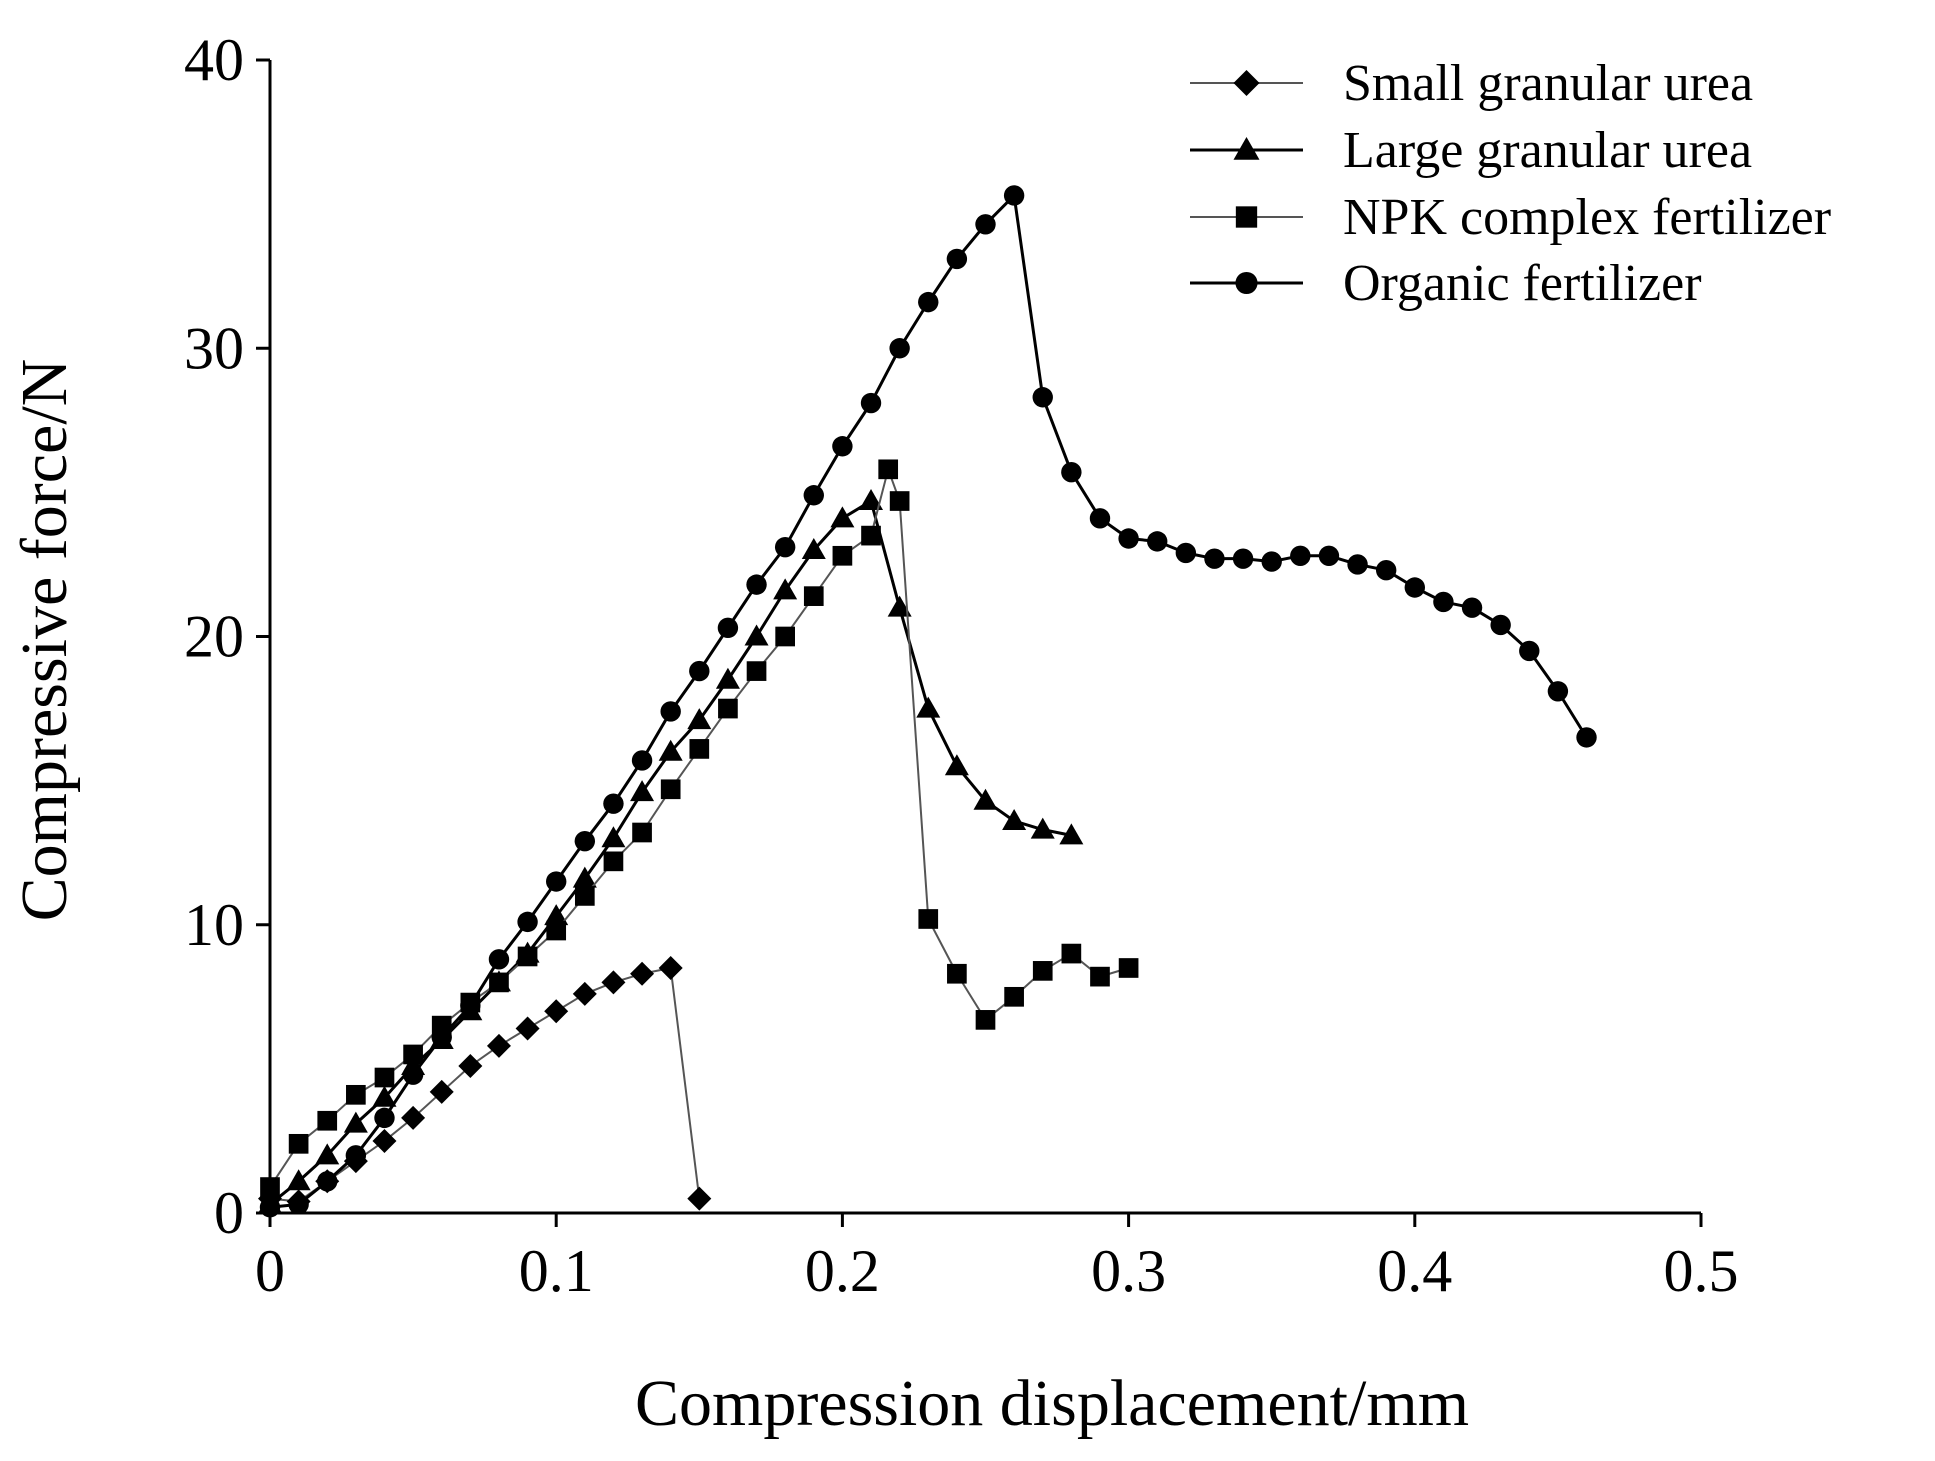 This screenshot has width=1935, height=1461. What do you see at coordinates (1052, 1403) in the screenshot?
I see `x-axis-label: Compression displacement/mm` at bounding box center [1052, 1403].